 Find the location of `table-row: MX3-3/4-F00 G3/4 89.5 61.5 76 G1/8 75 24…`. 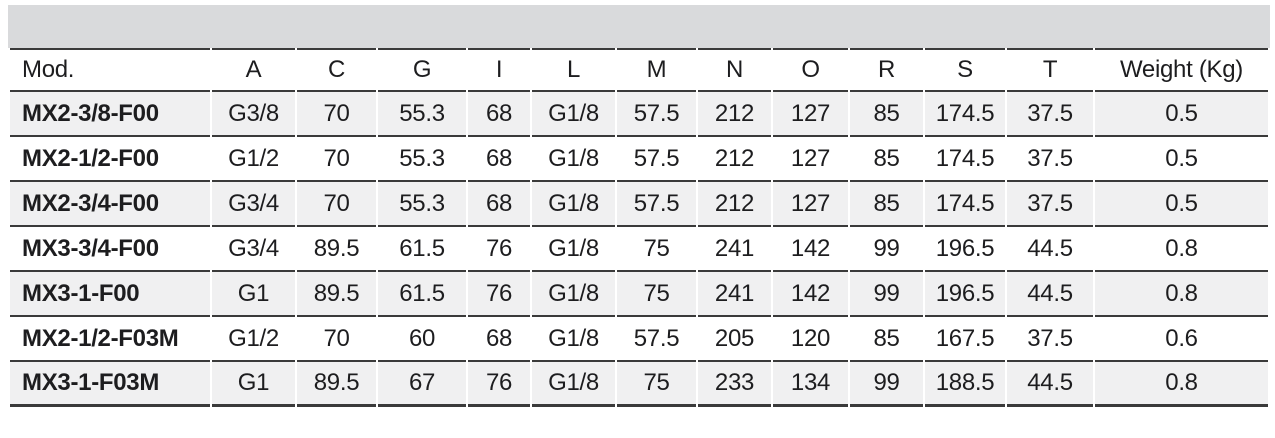

table-row: MX3-3/4-F00 G3/4 89.5 61.5 76 G1/8 75 24… is located at coordinates (639, 249).